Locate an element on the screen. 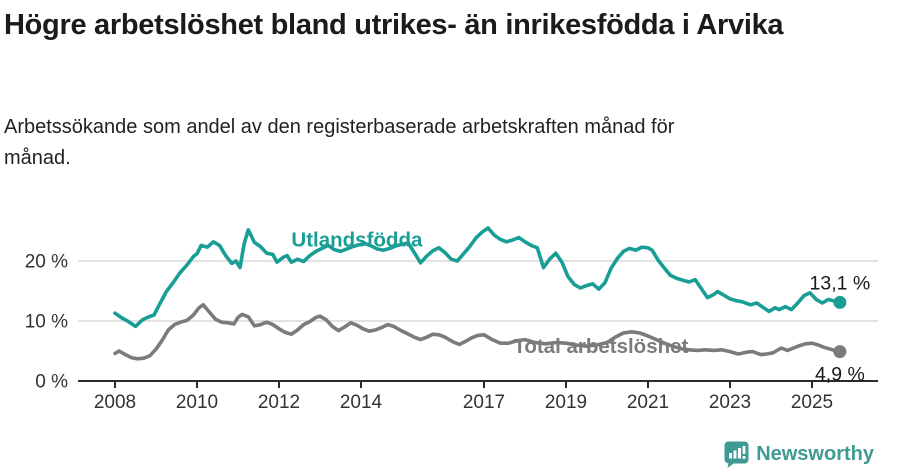 Image resolution: width=900 pixels, height=474 pixels. series-name-label: Utlandsfödda is located at coordinates (357, 240).